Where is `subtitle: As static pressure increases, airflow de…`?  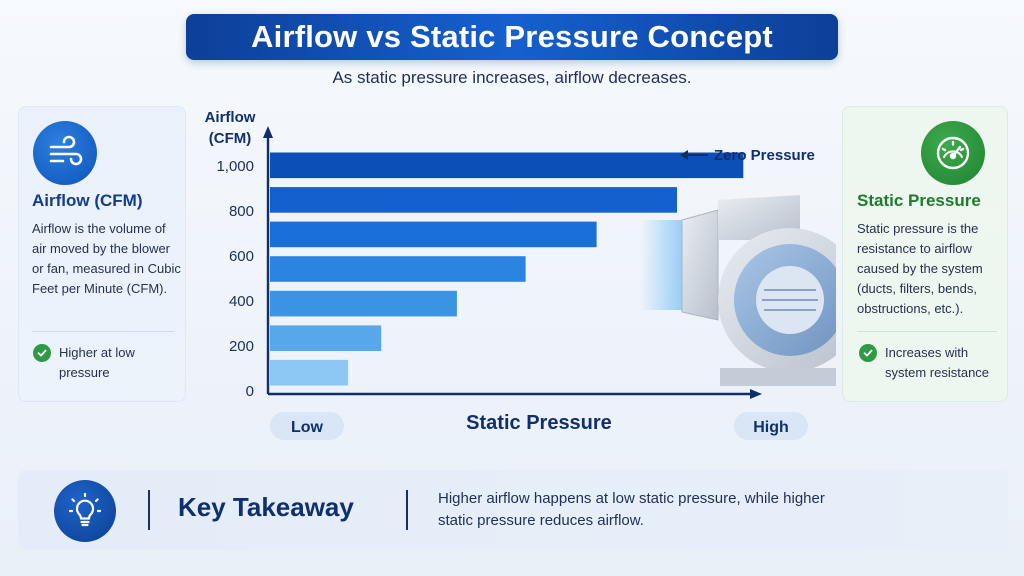 subtitle: As static pressure increases, airflow de… is located at coordinates (512, 77).